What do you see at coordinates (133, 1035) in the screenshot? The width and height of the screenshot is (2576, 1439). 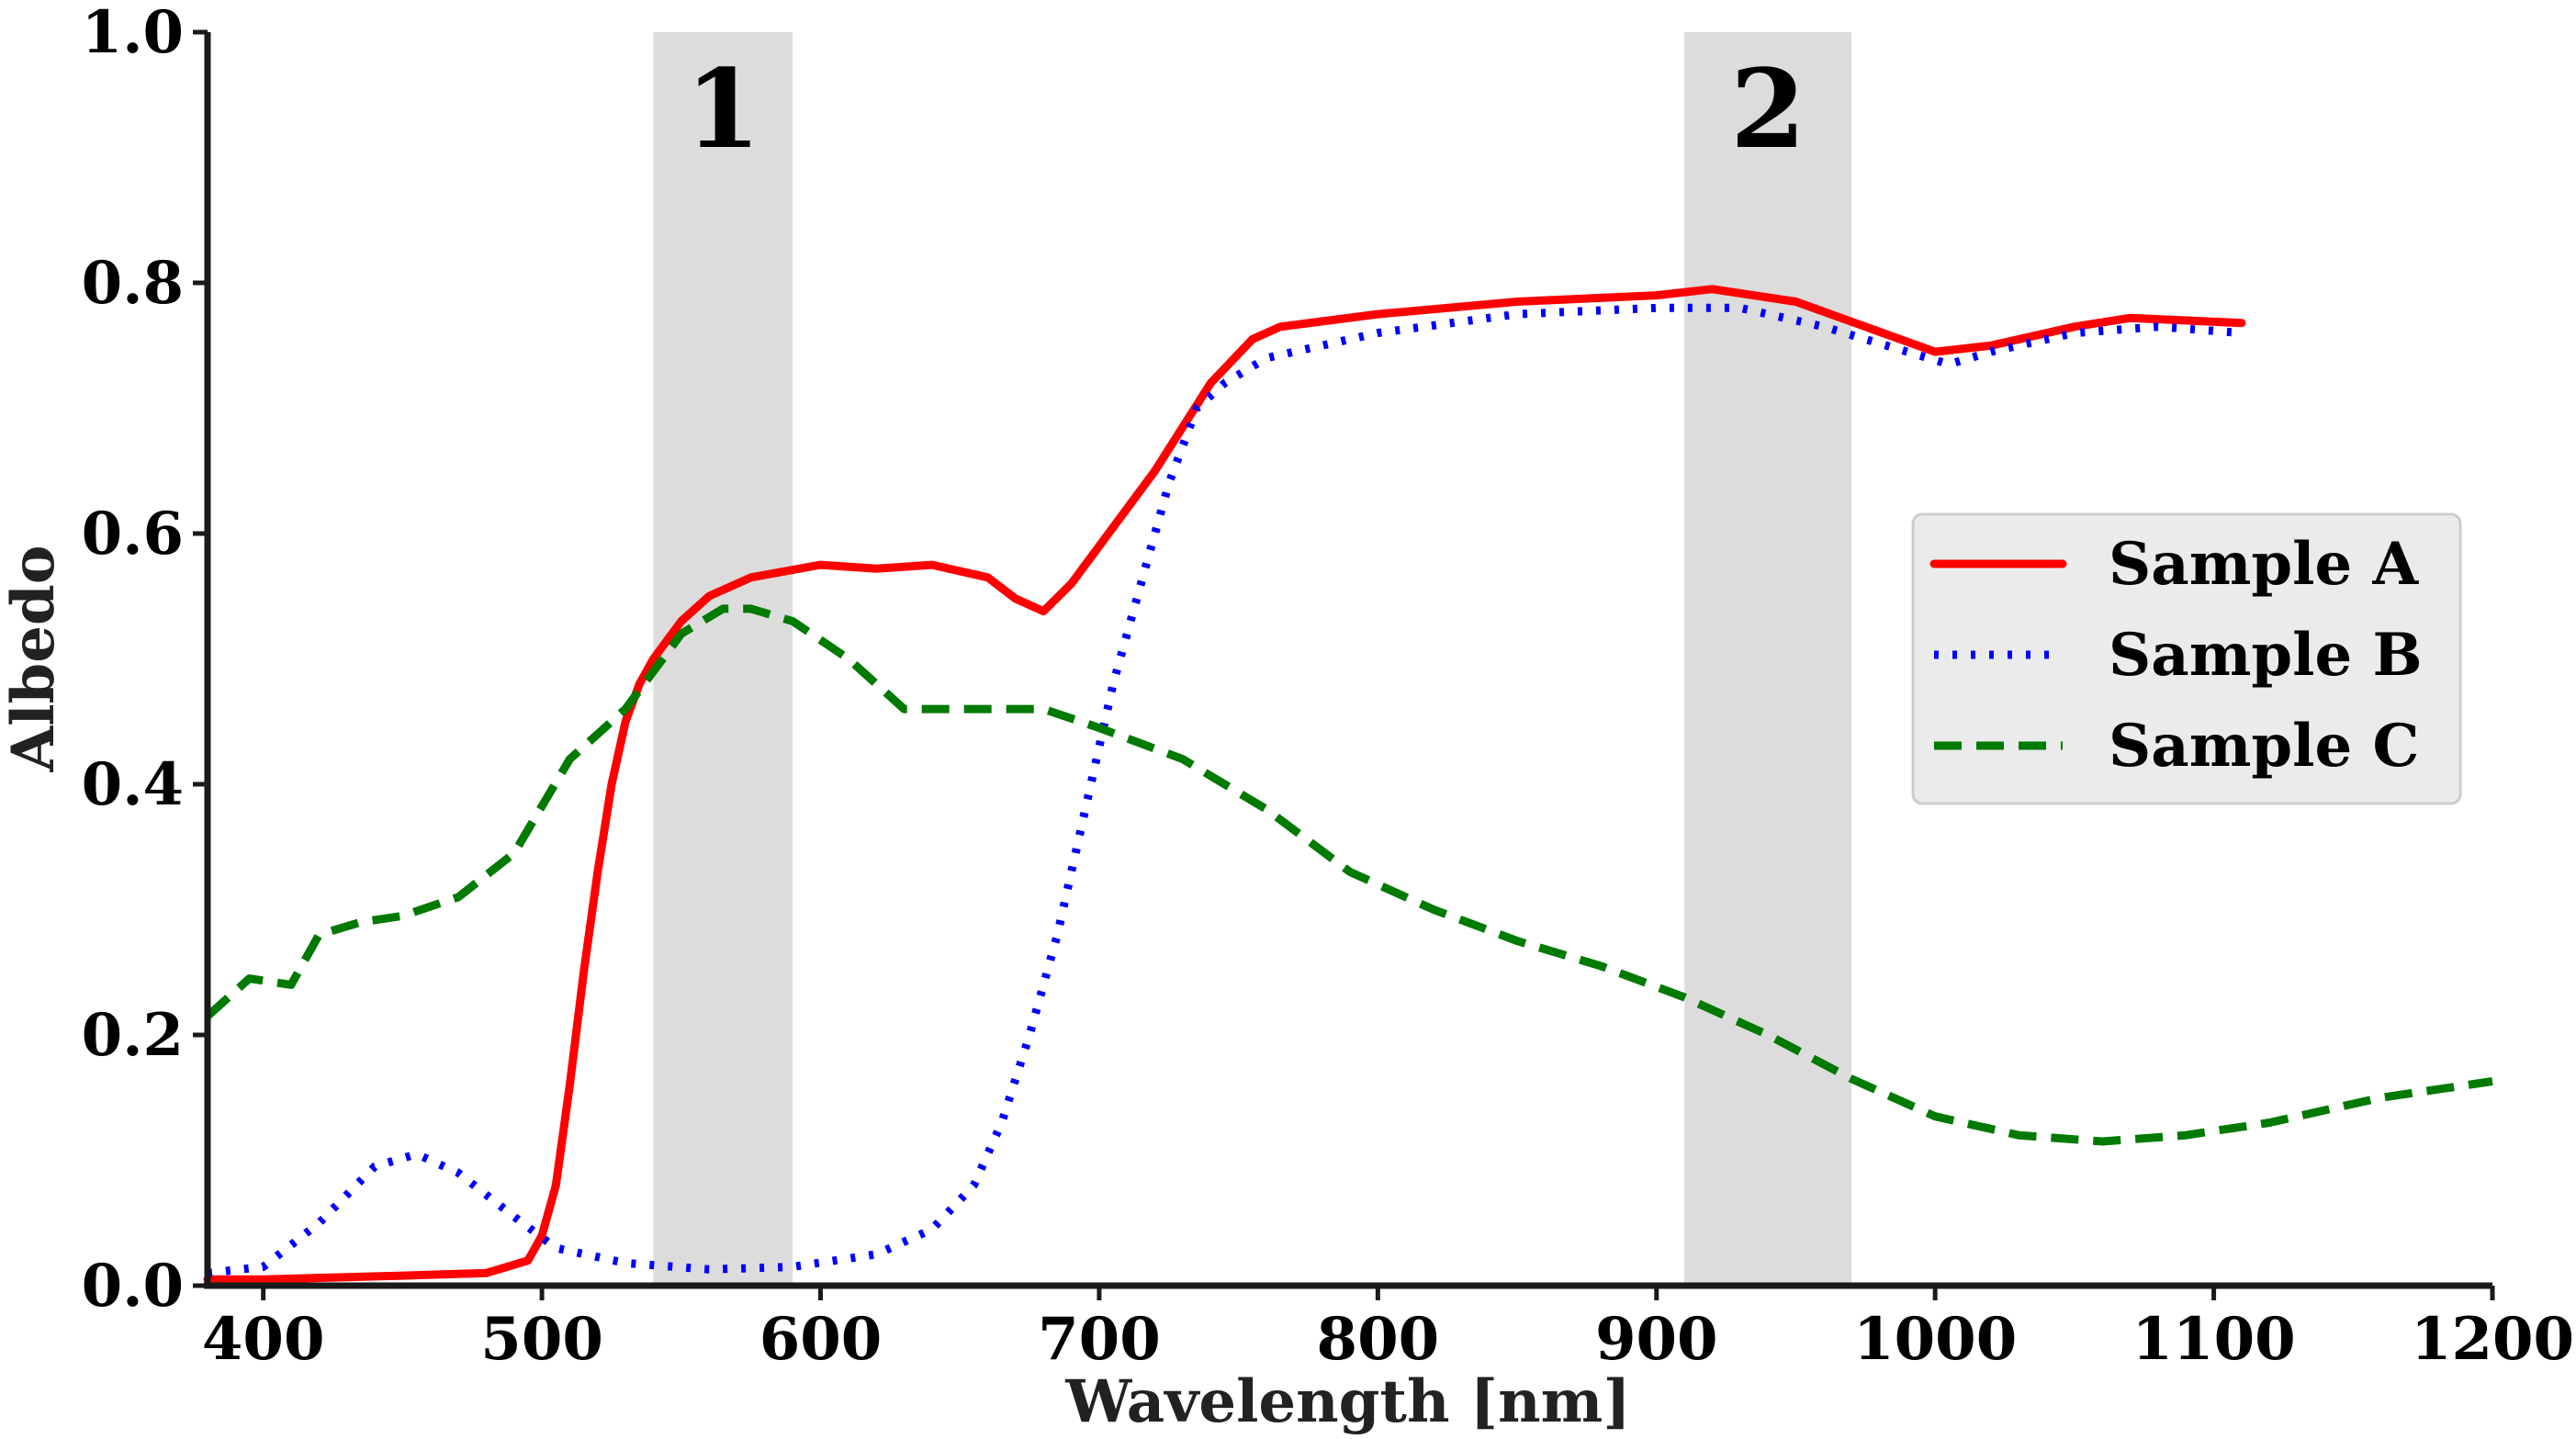 I see `y-tick-label: 0.2` at bounding box center [133, 1035].